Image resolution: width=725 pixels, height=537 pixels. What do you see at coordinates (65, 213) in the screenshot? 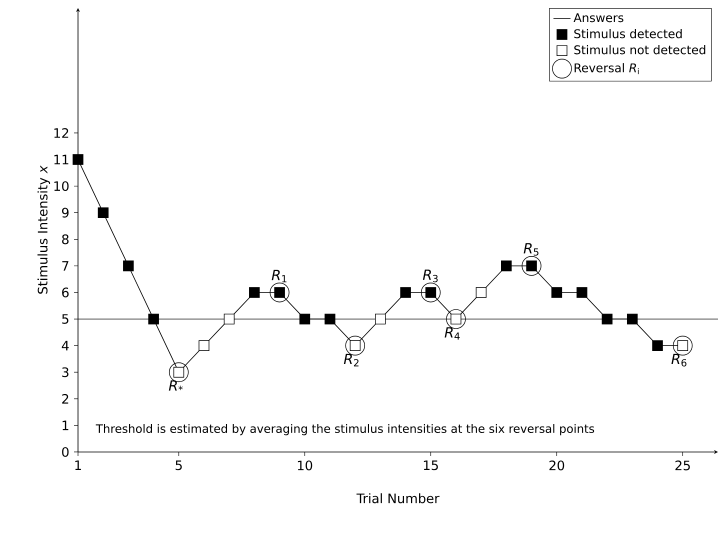
I see `y-tick-label: 9` at bounding box center [65, 213].